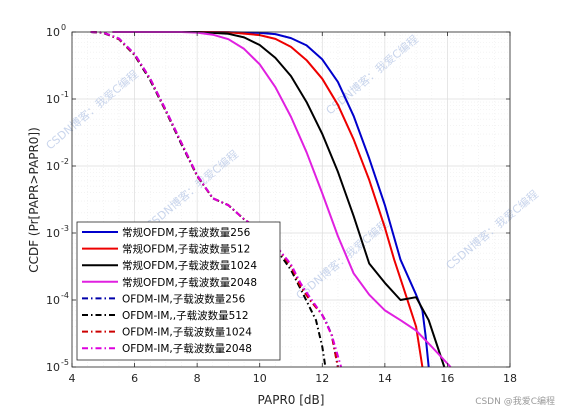  Describe the element at coordinates (515, 401) in the screenshot. I see `source-credit: CSDN @我爱C编程` at that location.